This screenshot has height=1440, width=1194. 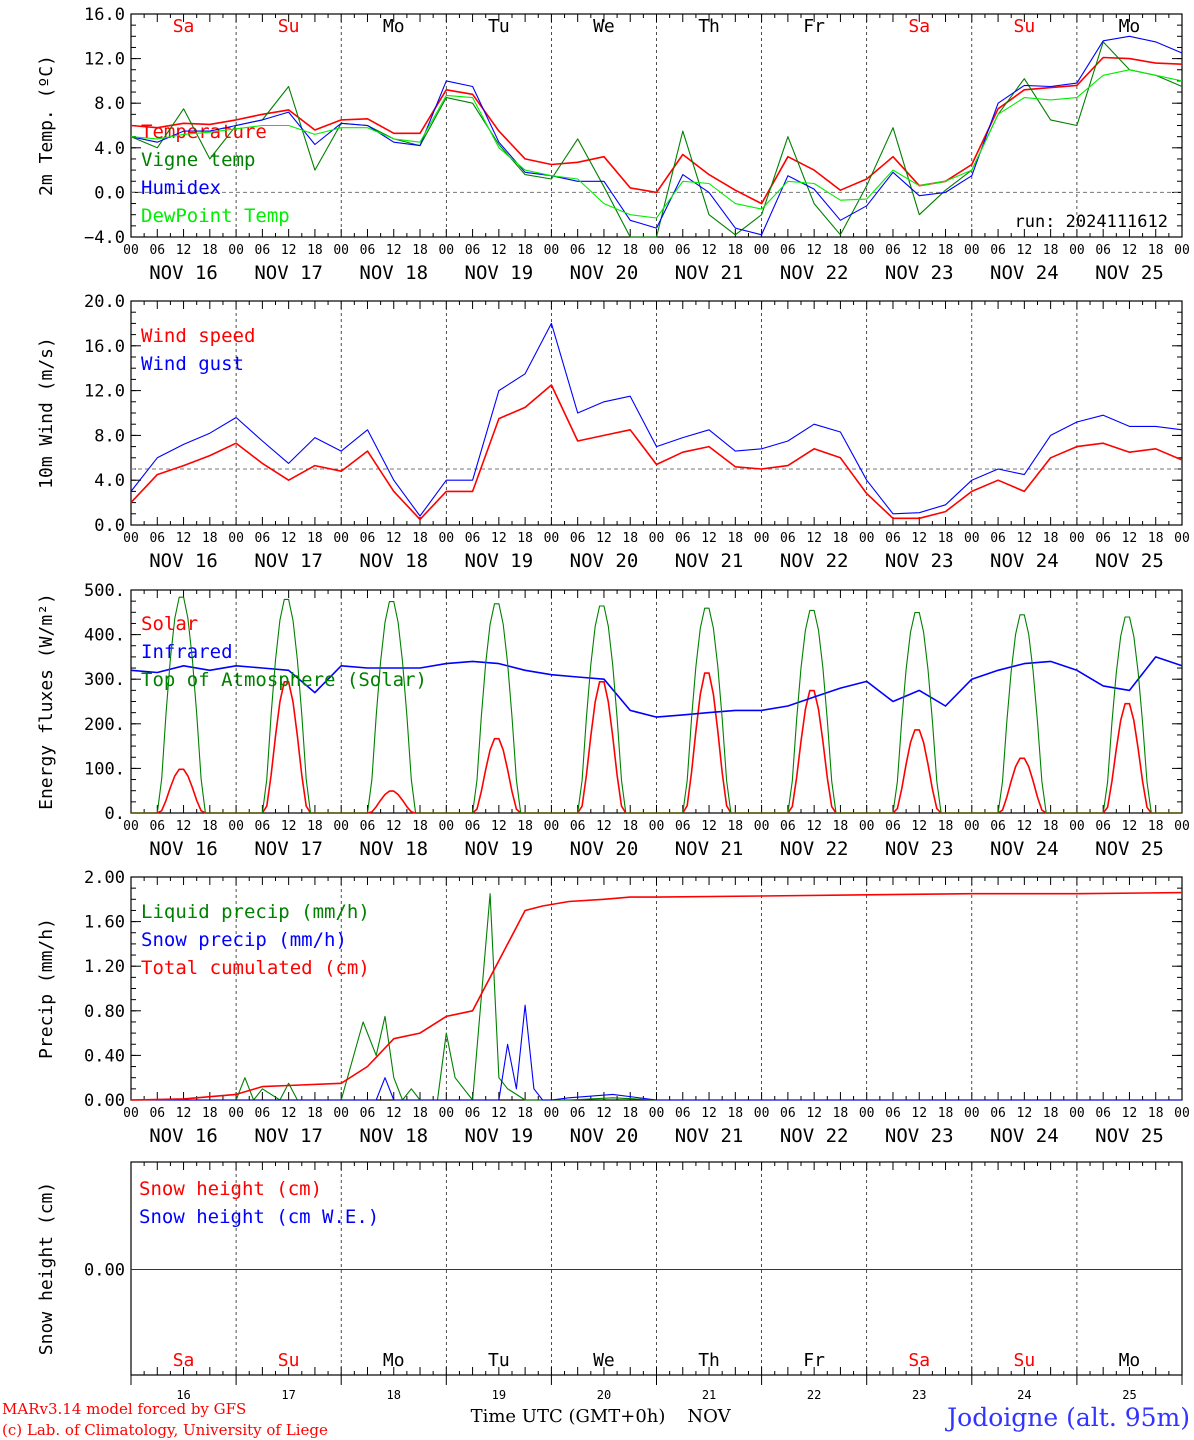 What do you see at coordinates (656, 687) in the screenshot?
I see `series-line-infrared` at bounding box center [656, 687].